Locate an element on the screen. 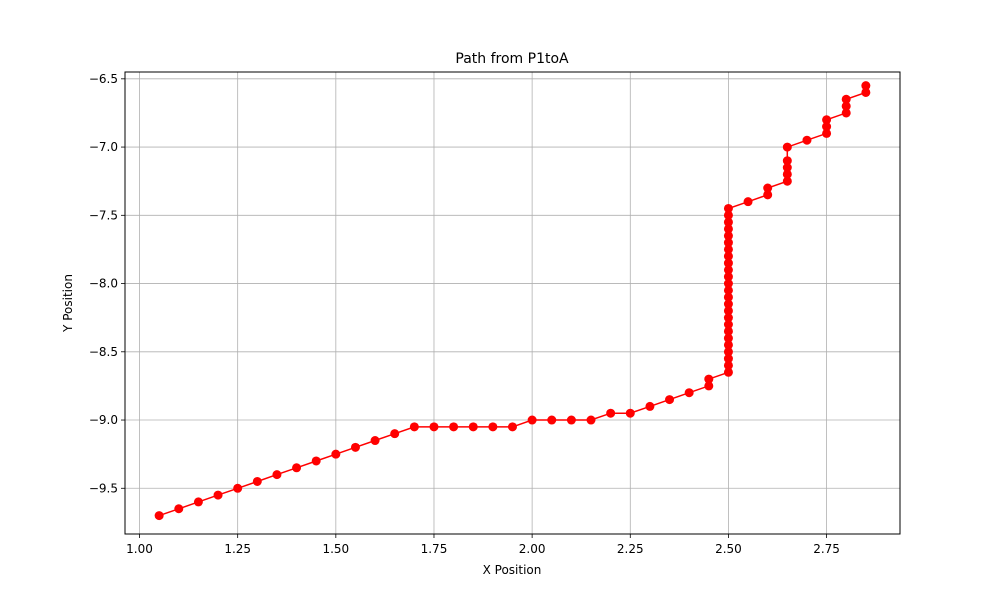 The height and width of the screenshot is (600, 1000). x-tick-label: 2.00 is located at coordinates (532, 549).